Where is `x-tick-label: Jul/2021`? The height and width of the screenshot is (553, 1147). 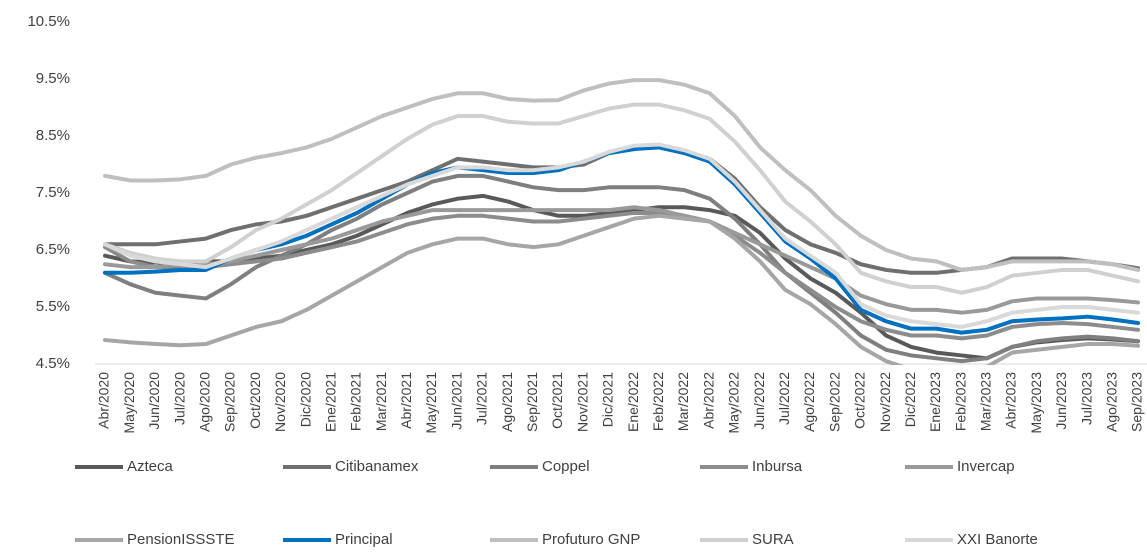 x-tick-label: Jul/2021 is located at coordinates (482, 398).